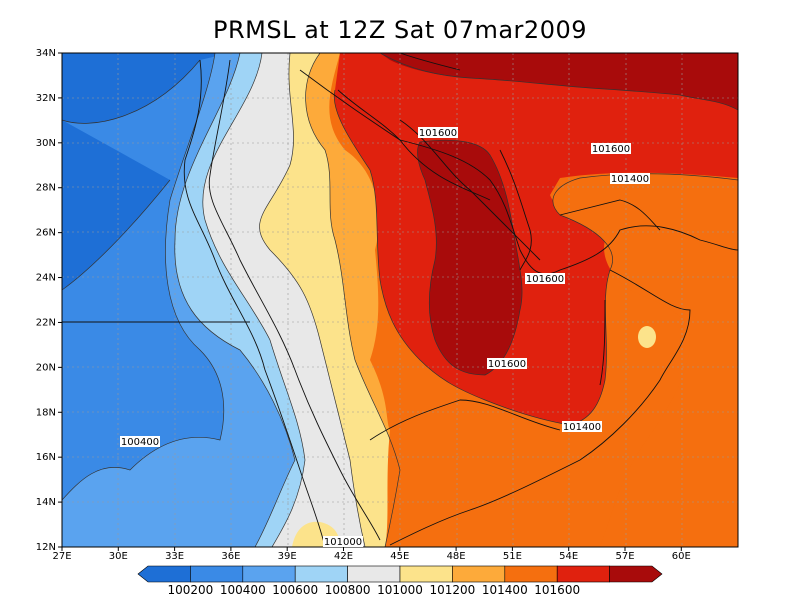 The height and width of the screenshot is (600, 800). Describe the element at coordinates (46, 547) in the screenshot. I see `y-tick-label: 12N` at that location.